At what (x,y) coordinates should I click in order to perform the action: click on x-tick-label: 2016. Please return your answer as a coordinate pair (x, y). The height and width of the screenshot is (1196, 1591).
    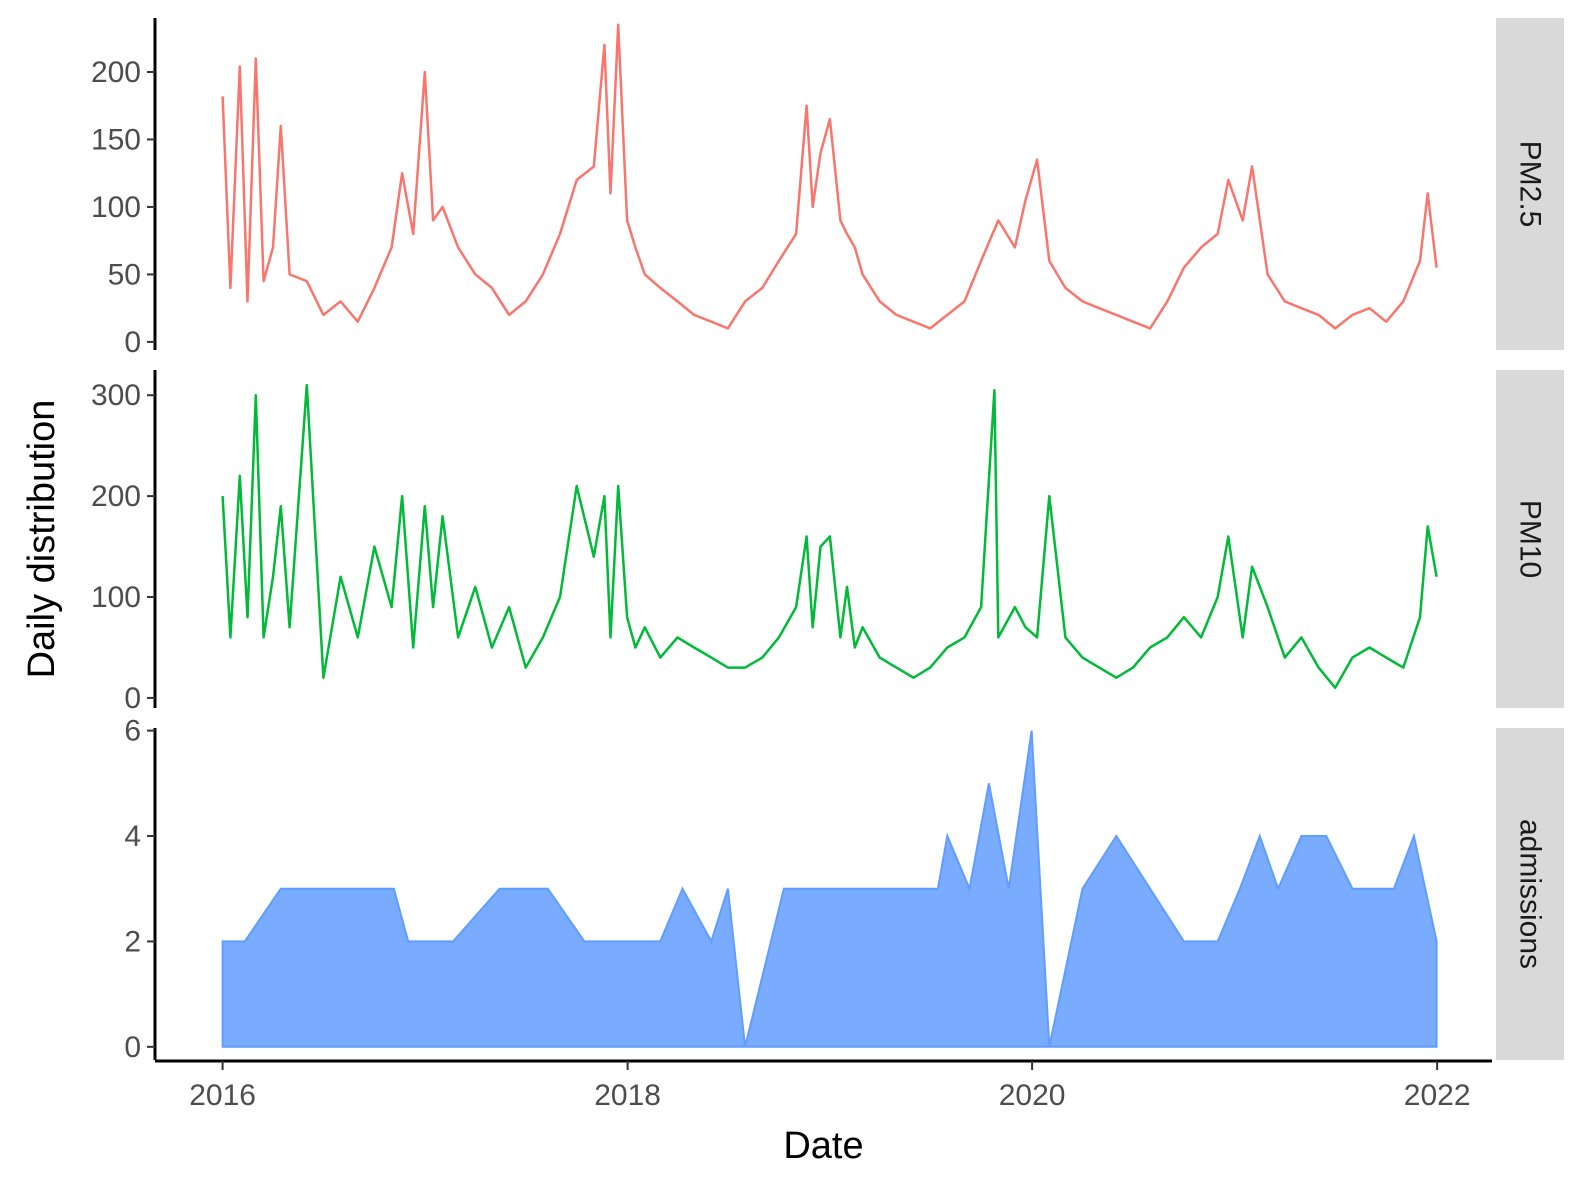
    Looking at the image, I should click on (222, 1095).